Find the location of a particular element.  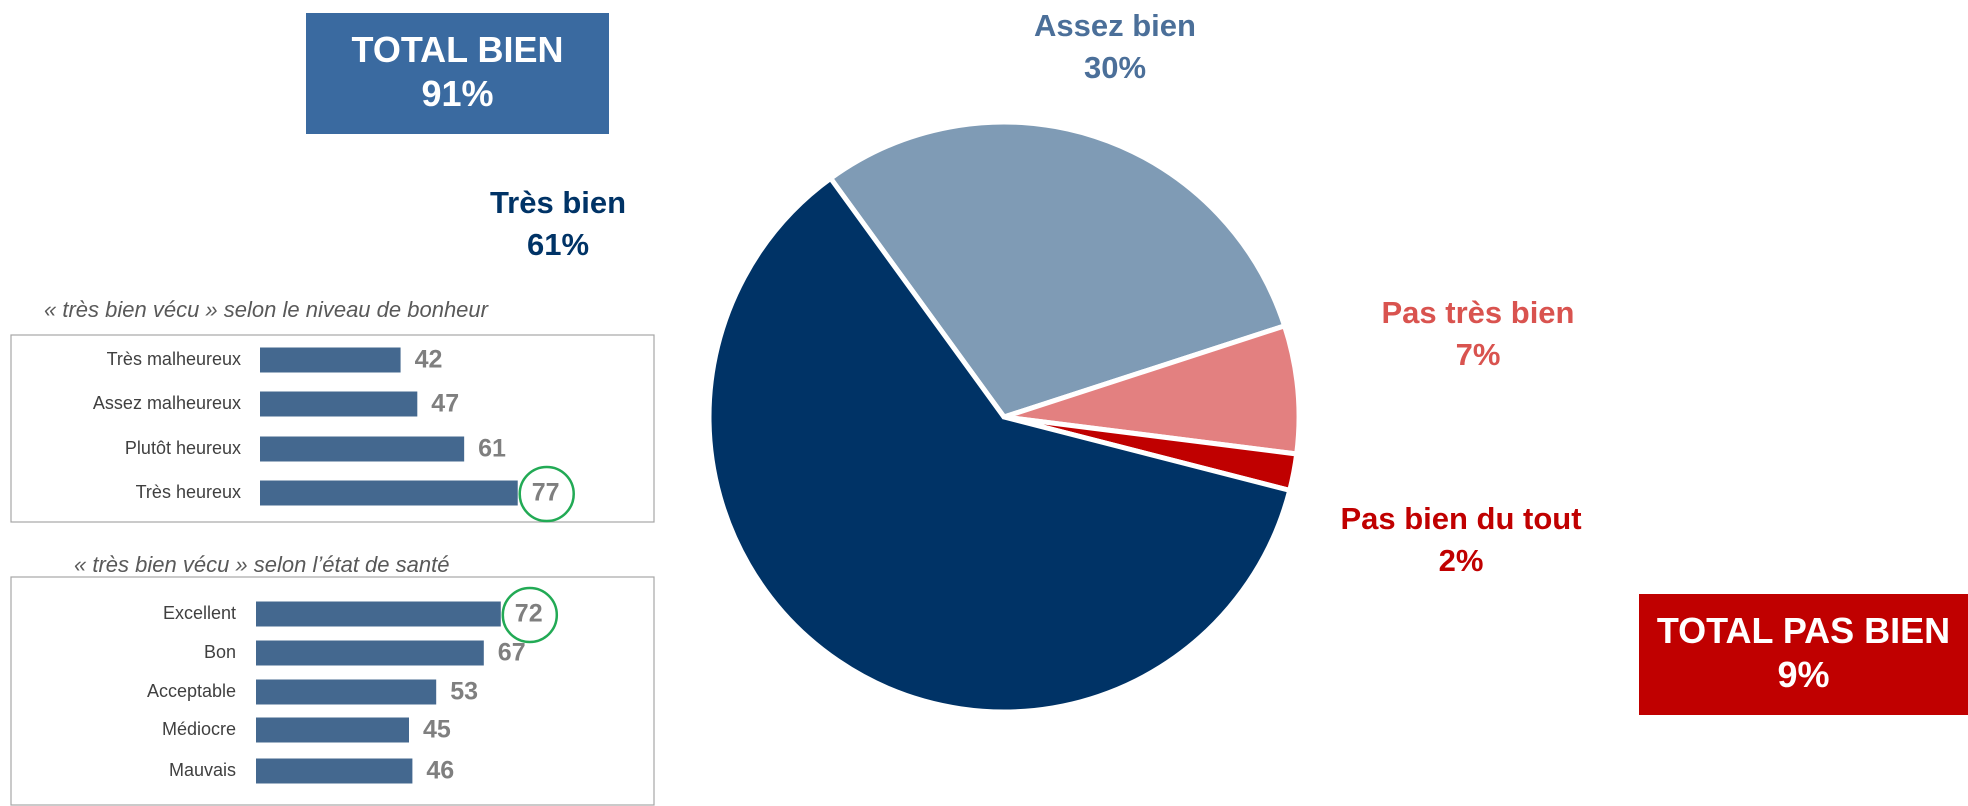

bar-label: Excellent is located at coordinates (199, 613).